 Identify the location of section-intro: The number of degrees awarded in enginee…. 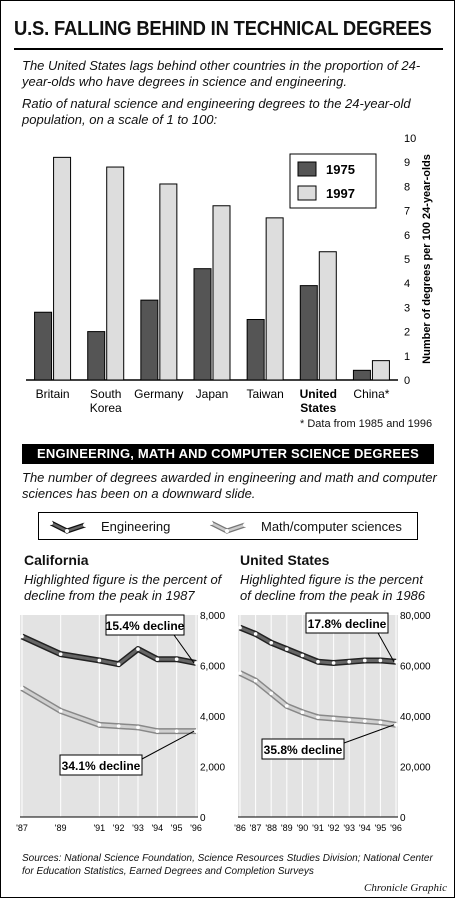
(229, 485).